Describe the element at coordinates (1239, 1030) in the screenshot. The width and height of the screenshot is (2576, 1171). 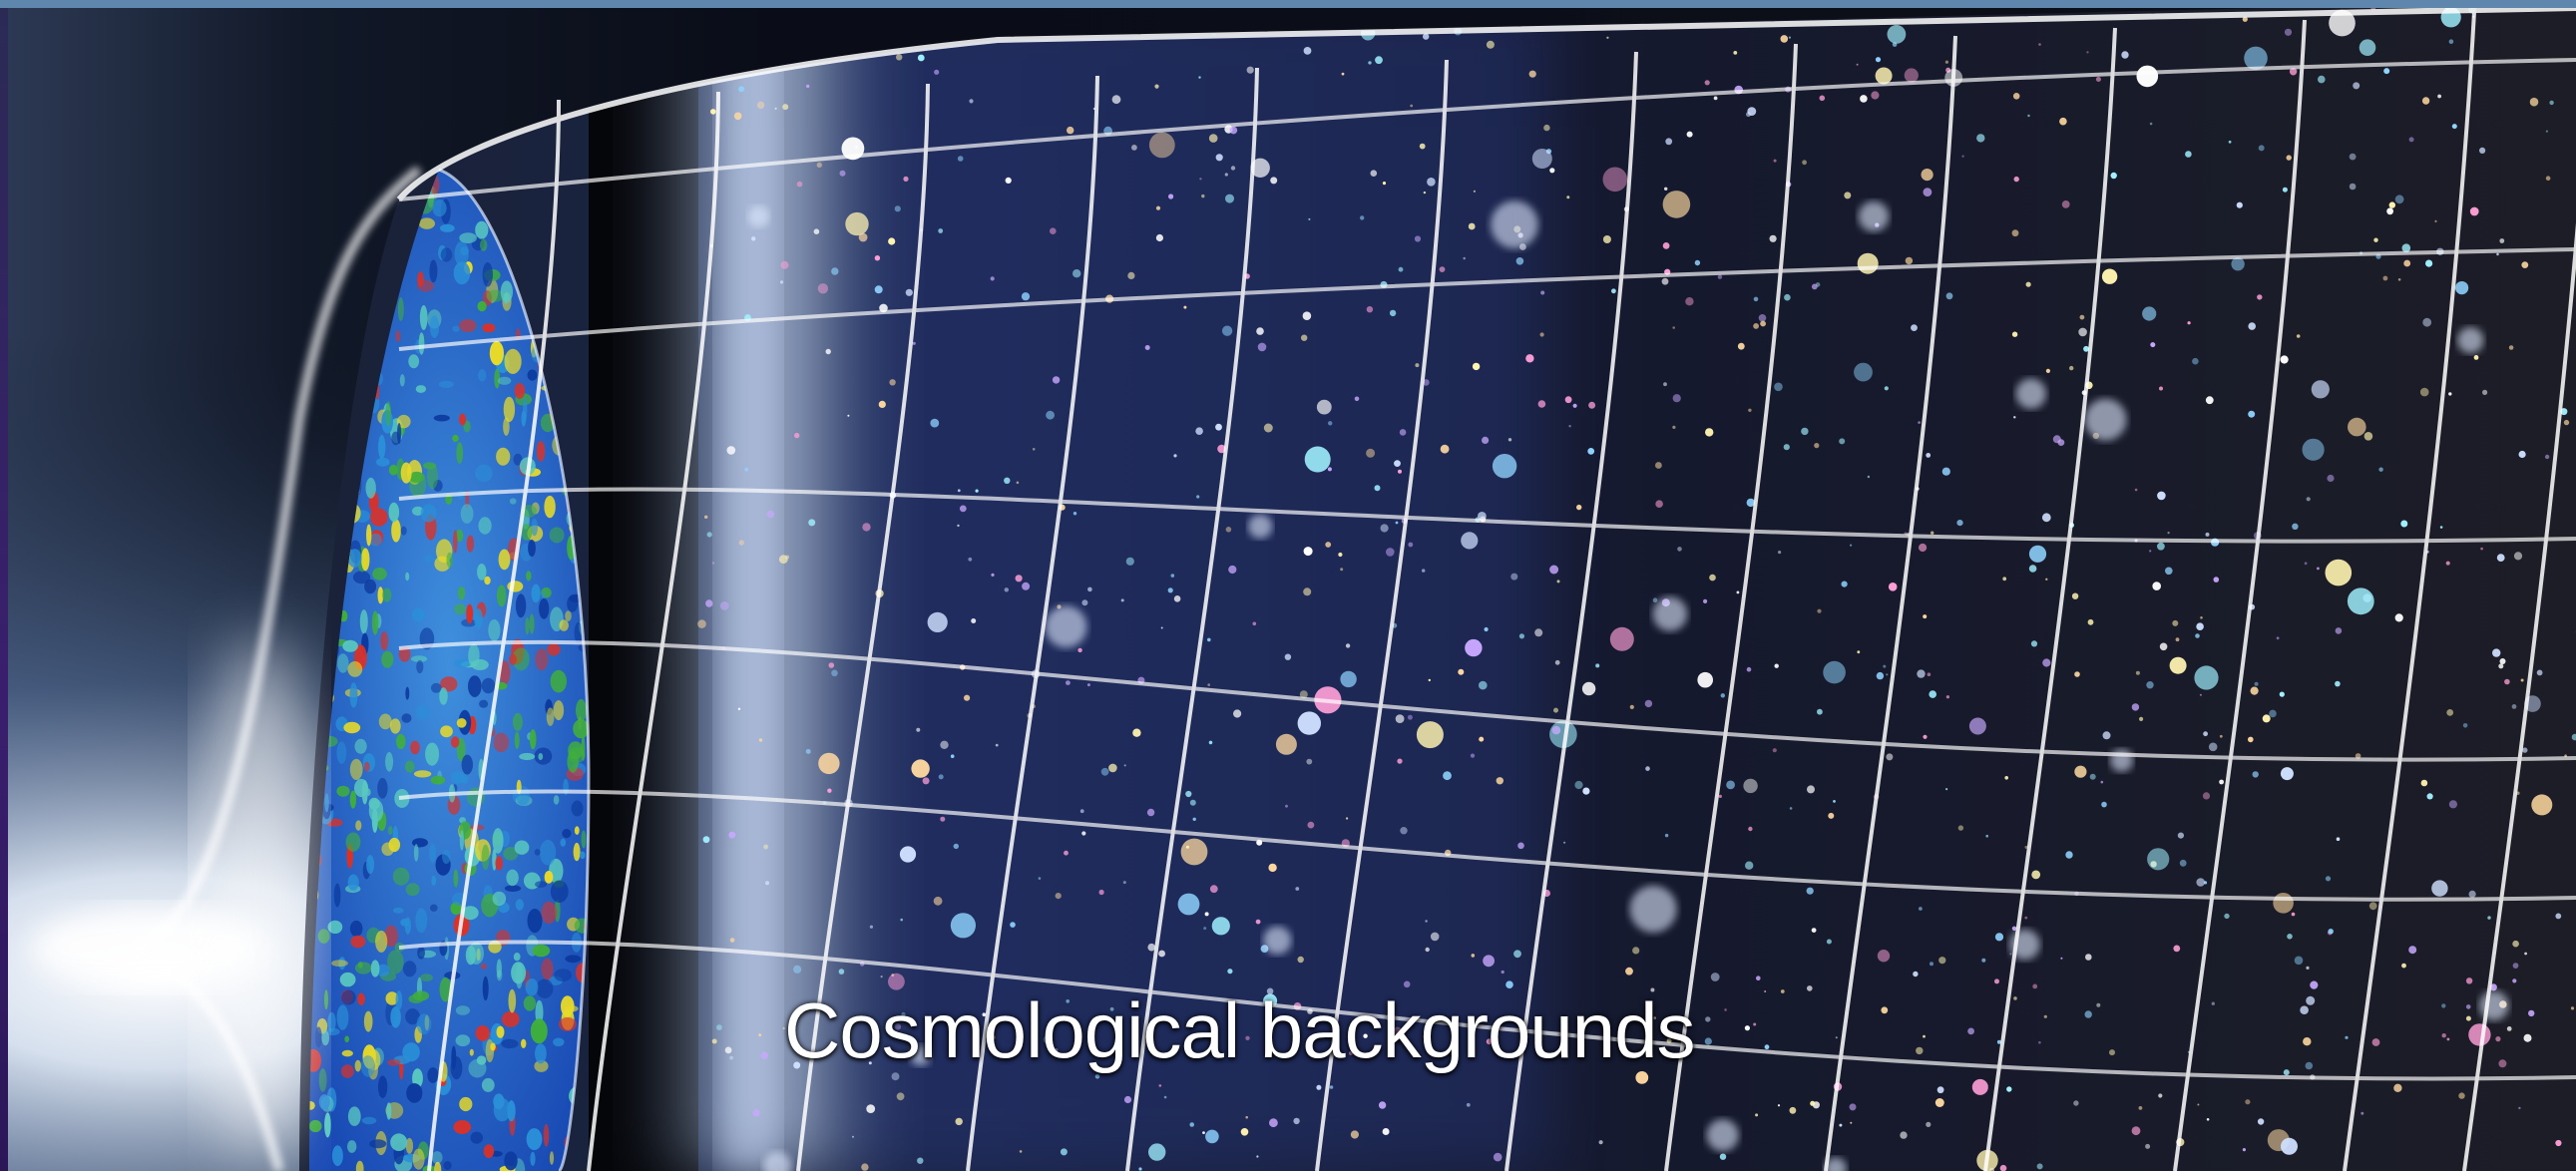
I see `slide-caption: Cosmological backgrounds` at that location.